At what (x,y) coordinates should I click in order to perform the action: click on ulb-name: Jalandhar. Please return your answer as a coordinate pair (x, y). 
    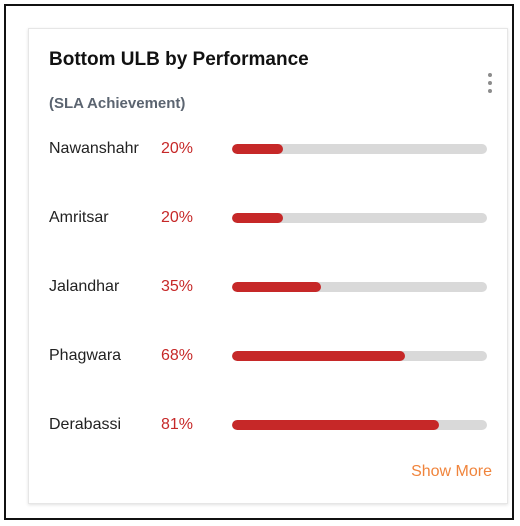
    Looking at the image, I should click on (84, 286).